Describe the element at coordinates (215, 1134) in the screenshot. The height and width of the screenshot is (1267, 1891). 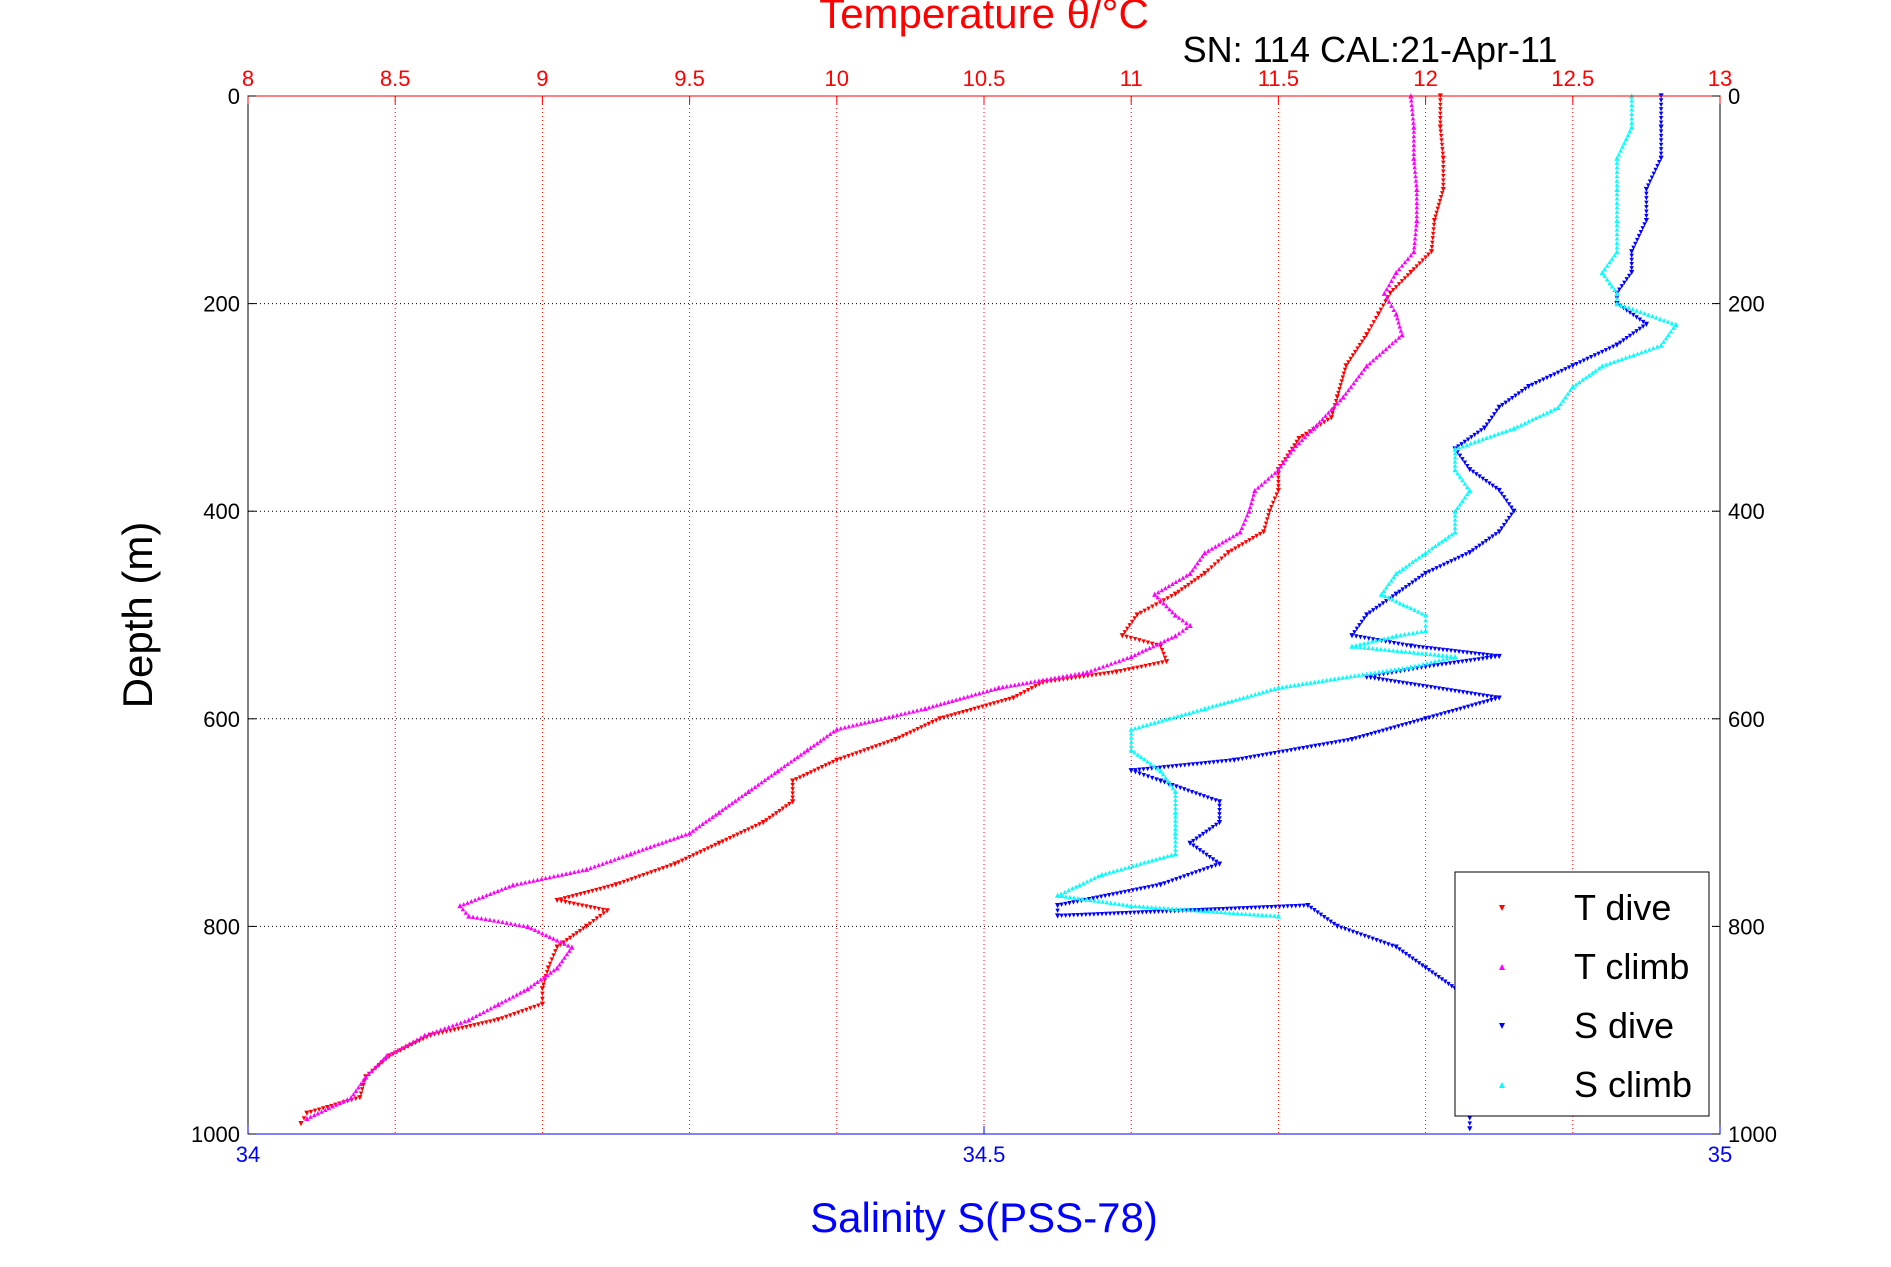
I see `y-left-tick-label: 1000` at that location.